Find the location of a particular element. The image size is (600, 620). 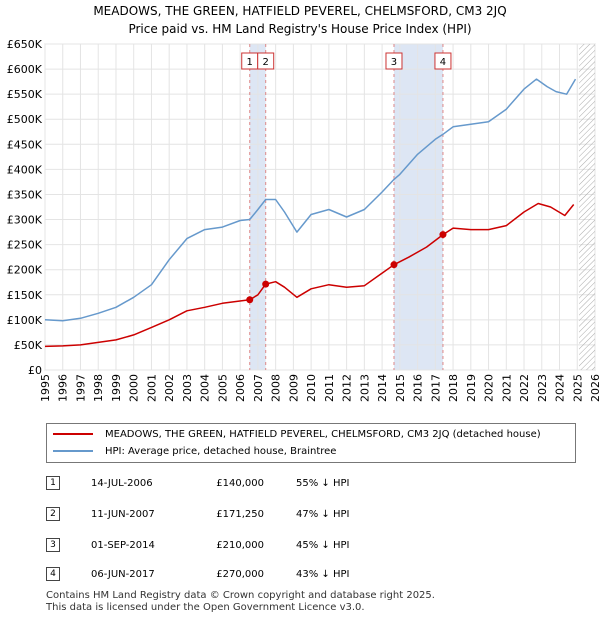

sale-label: 1 is located at coordinates (250, 62).